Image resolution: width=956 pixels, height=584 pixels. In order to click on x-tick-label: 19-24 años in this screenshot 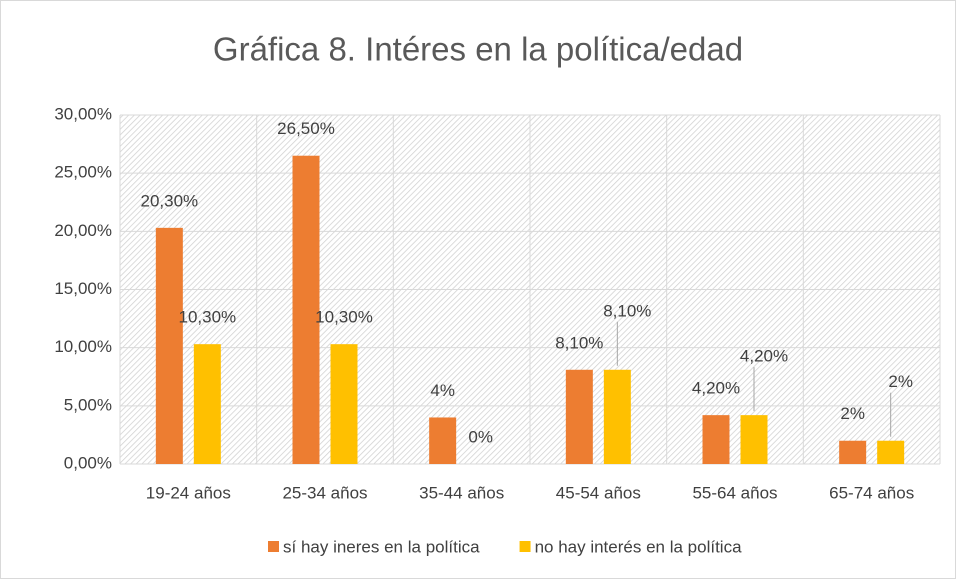, I will do `click(188, 492)`.